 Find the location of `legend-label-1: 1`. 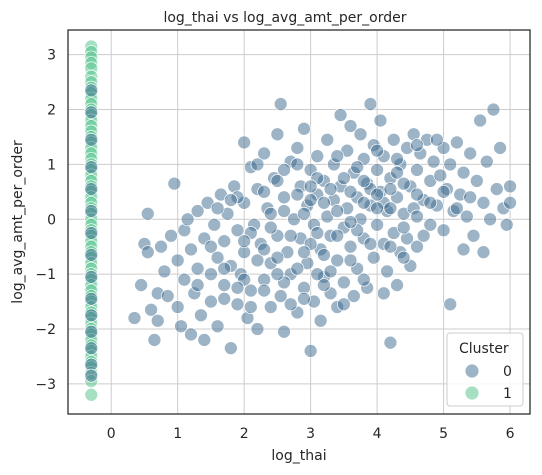

legend-label-1: 1 is located at coordinates (507, 394).